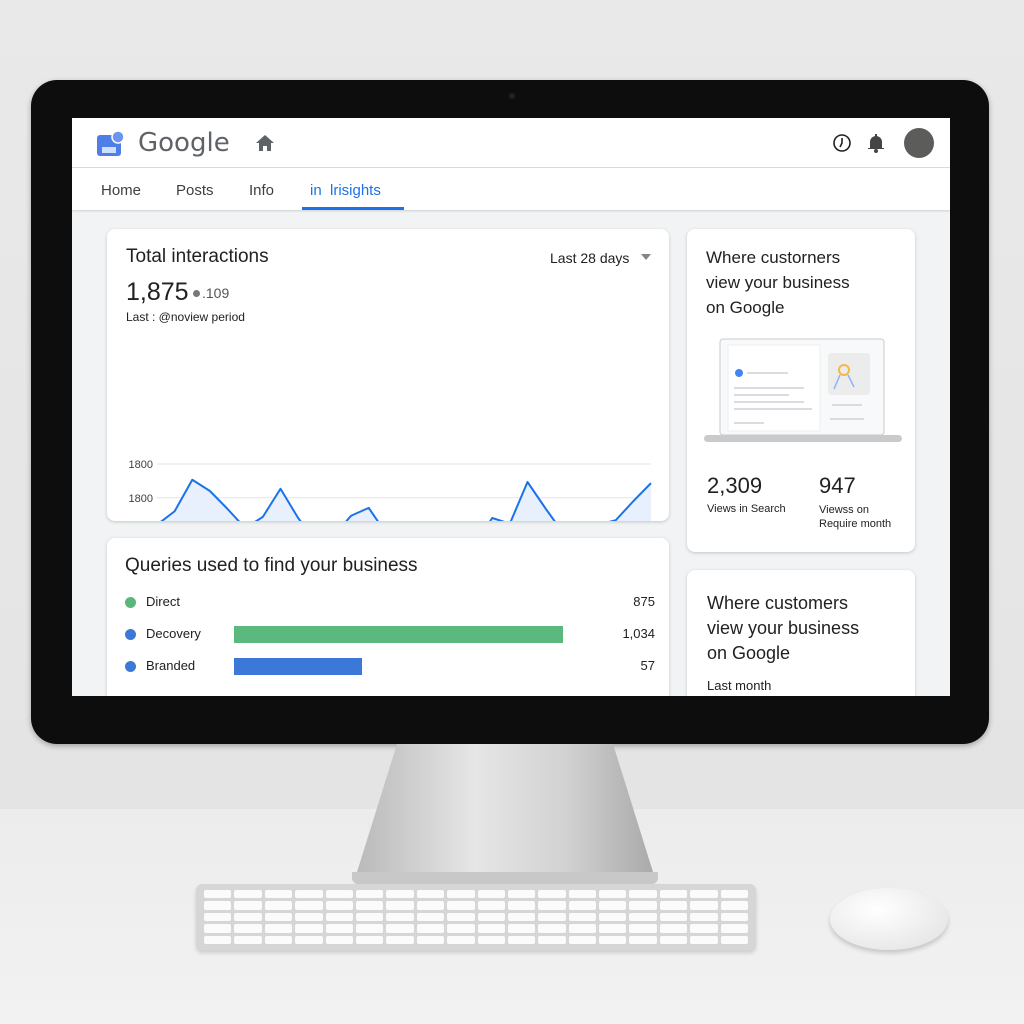 Image resolution: width=1024 pixels, height=1024 pixels. What do you see at coordinates (512, 96) in the screenshot?
I see `webcam` at bounding box center [512, 96].